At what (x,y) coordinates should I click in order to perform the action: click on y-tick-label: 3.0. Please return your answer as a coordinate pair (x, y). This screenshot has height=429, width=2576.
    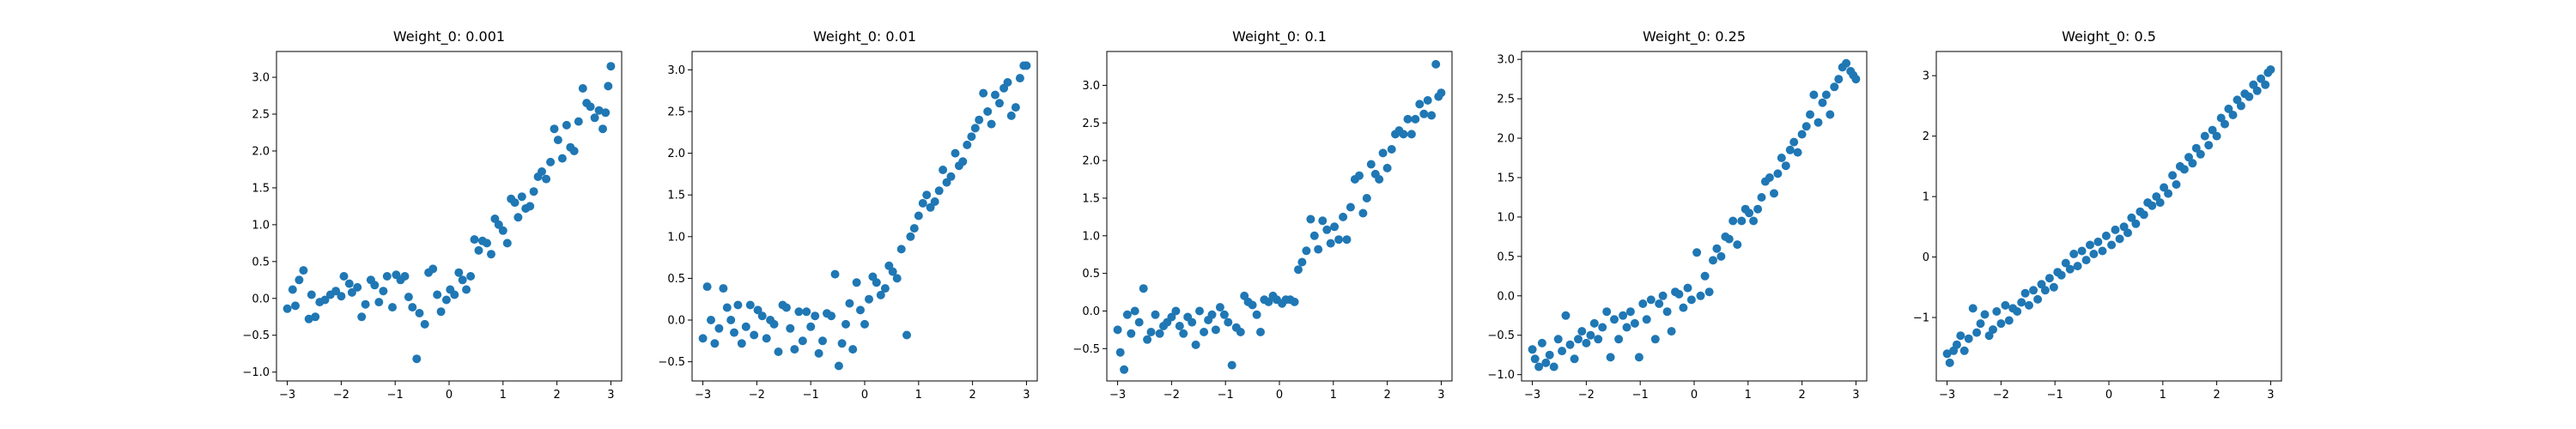
    Looking at the image, I should click on (1506, 60).